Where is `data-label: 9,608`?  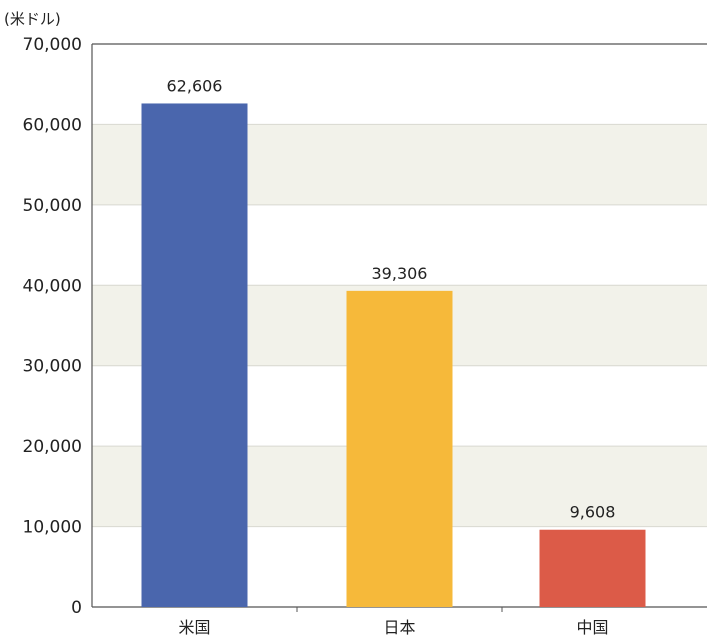
data-label: 9,608 is located at coordinates (593, 512).